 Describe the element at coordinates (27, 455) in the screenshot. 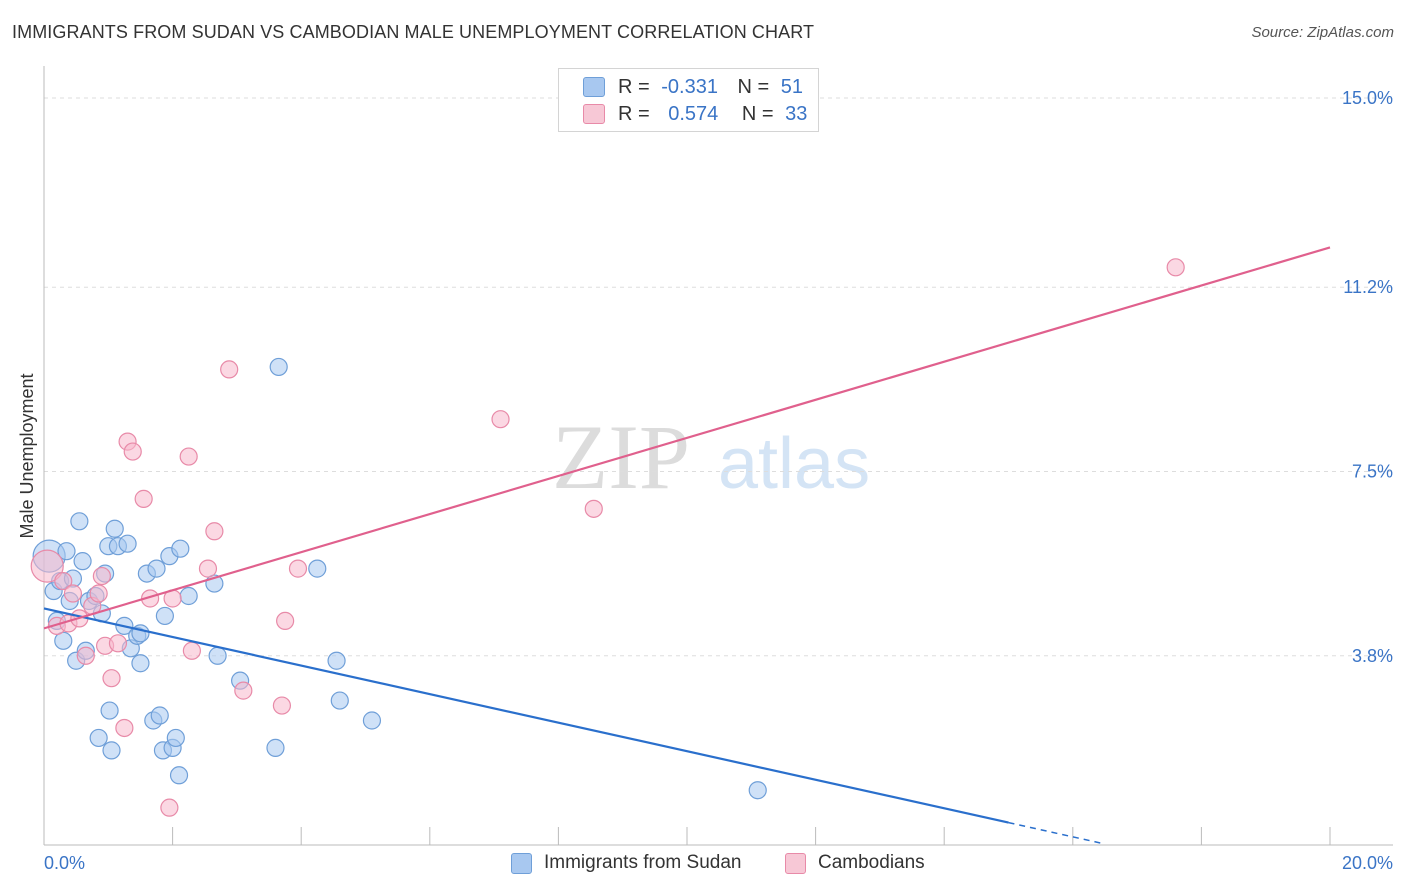

I see `y-axis-label: Male Unemployment` at that location.